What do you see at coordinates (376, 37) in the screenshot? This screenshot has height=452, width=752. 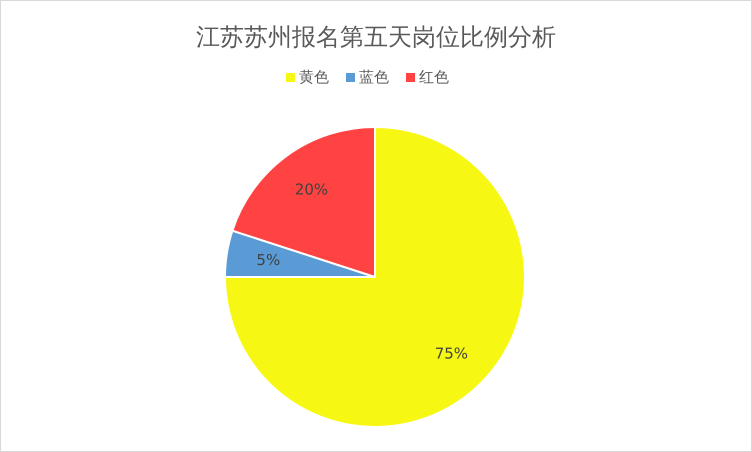 I see `chart-title: 江苏苏州报名第五天岗位比例分析` at bounding box center [376, 37].